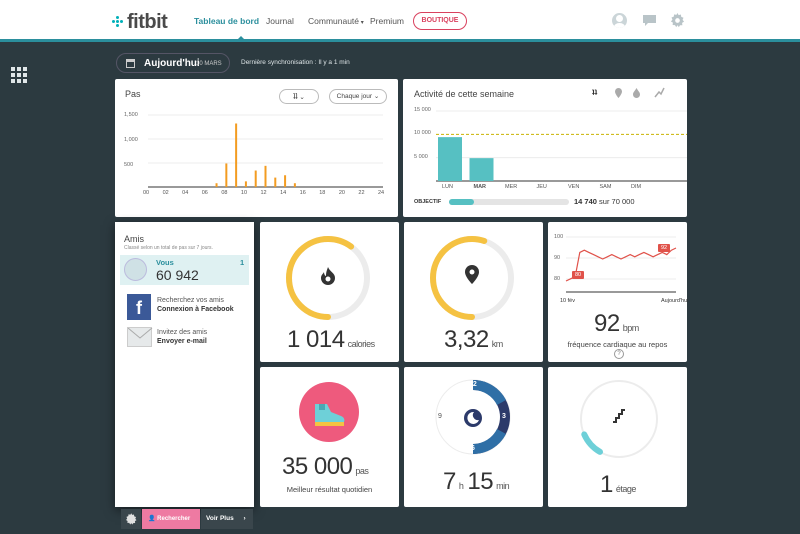  What do you see at coordinates (133, 94) in the screenshot?
I see `steps-card-title: Pas` at bounding box center [133, 94].